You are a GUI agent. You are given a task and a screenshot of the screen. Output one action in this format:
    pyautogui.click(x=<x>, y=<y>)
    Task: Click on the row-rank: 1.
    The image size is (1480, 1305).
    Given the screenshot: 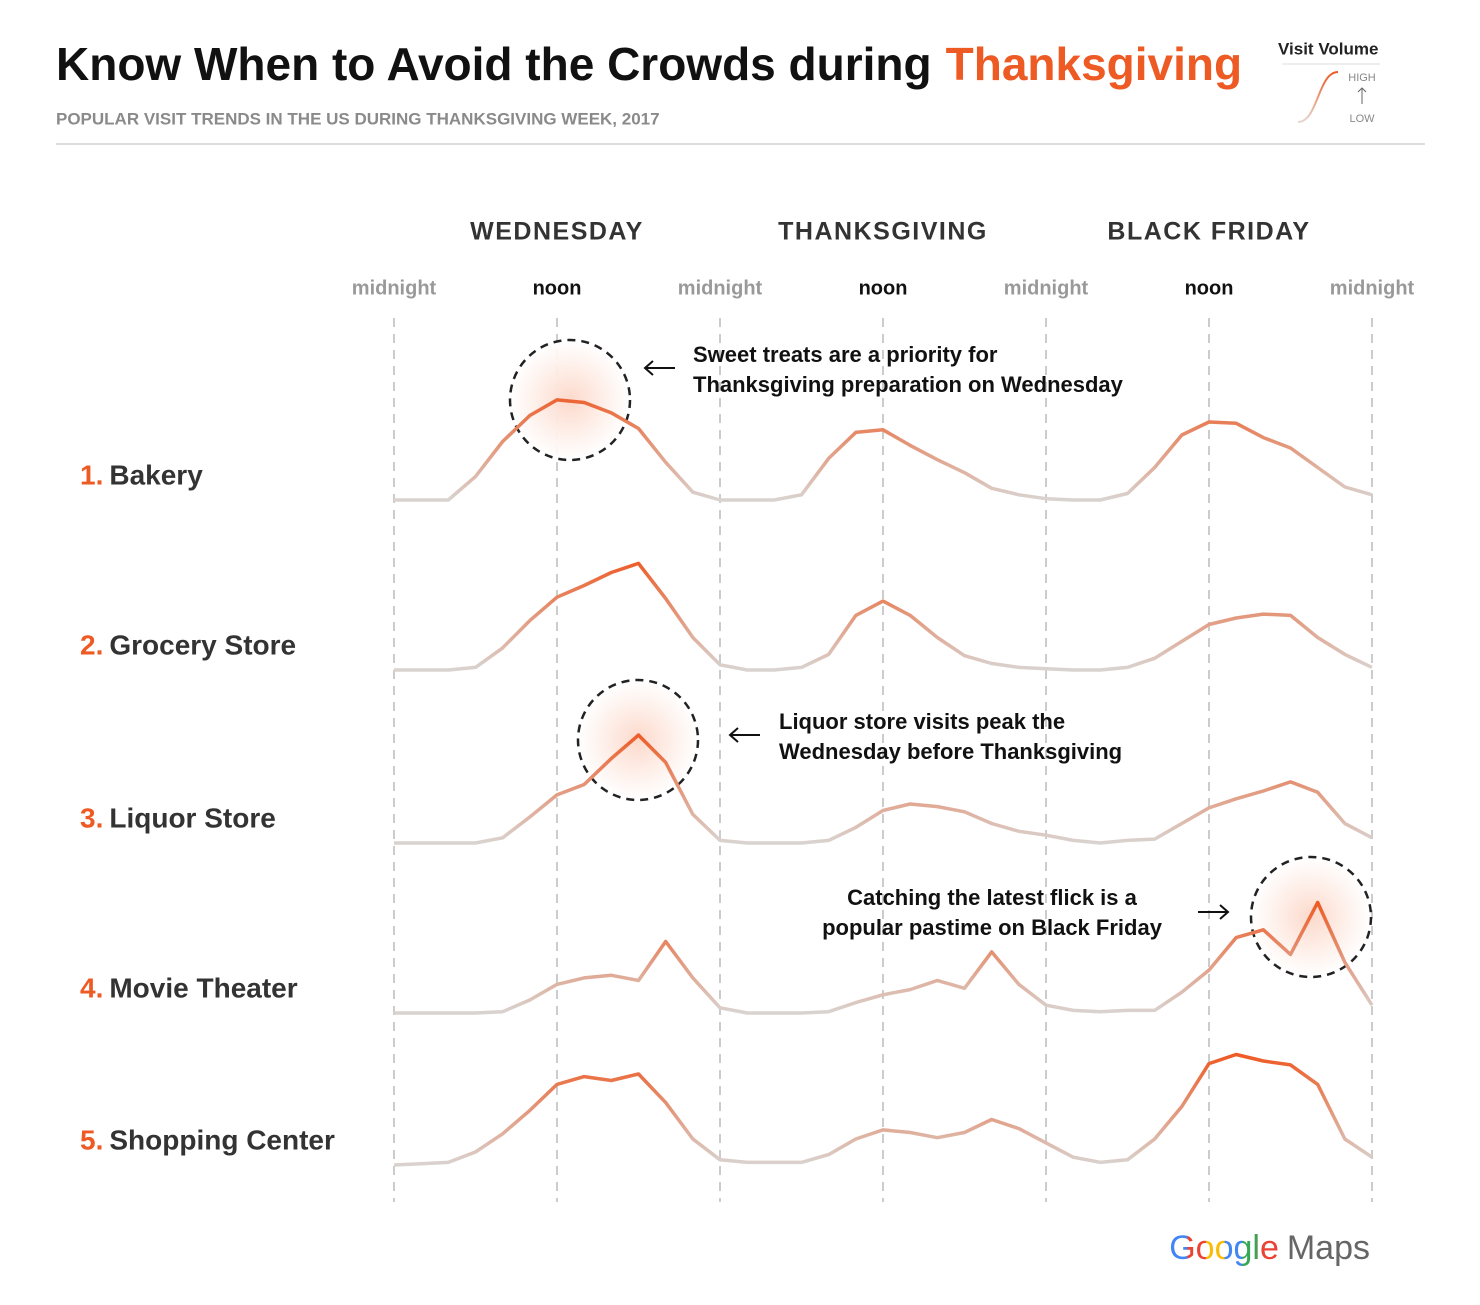 What is the action you would take?
    pyautogui.click(x=91, y=474)
    